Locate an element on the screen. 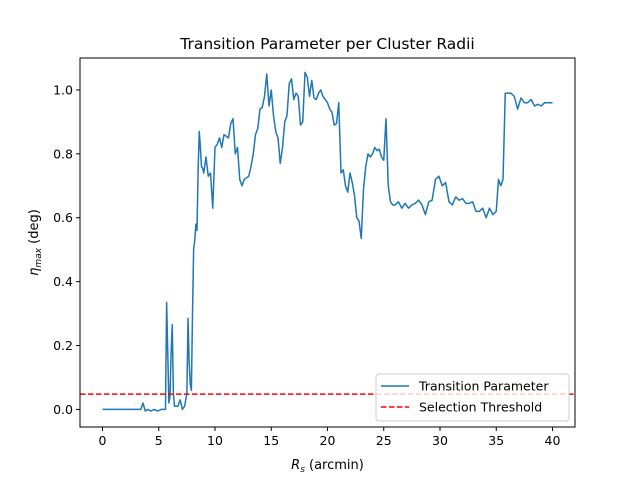  x-tick-label: 20 is located at coordinates (328, 440).